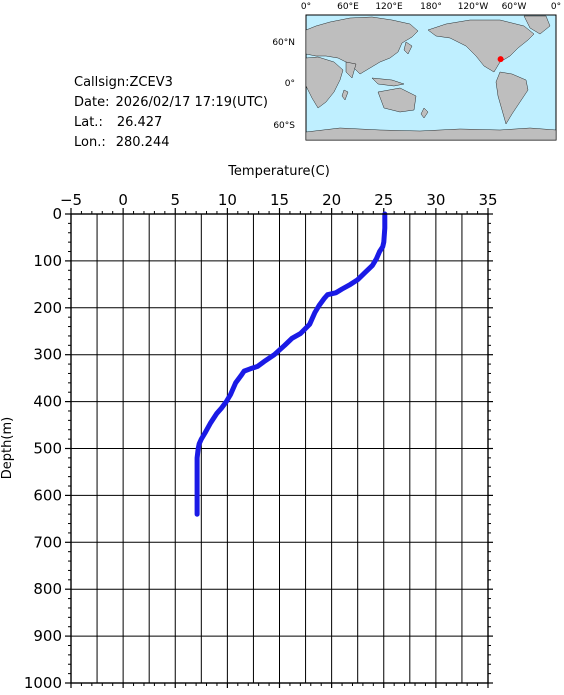 The image size is (564, 695). I want to click on land-antarctica, so click(431, 134).